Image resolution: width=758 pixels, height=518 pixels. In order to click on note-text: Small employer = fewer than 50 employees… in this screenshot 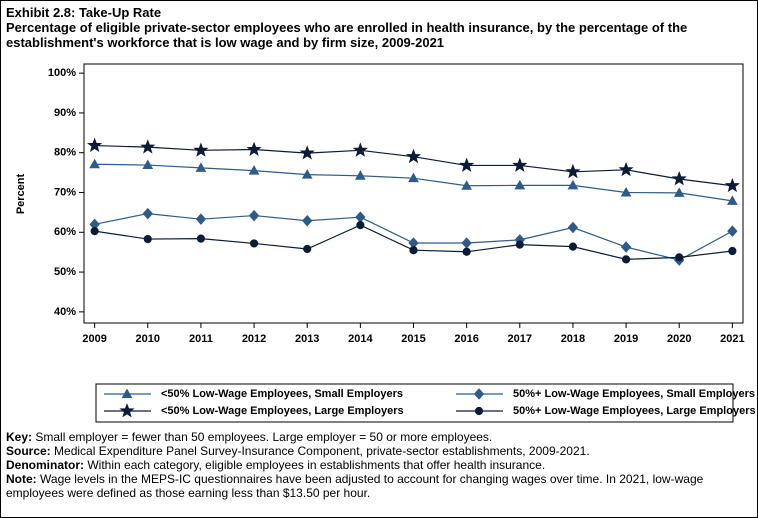, I will do `click(264, 437)`.